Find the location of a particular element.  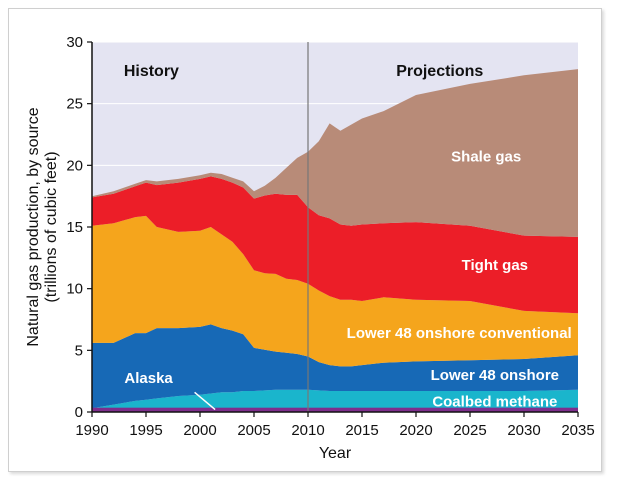

y-axis-title-line1: Natural gas production, by source is located at coordinates (33, 226).